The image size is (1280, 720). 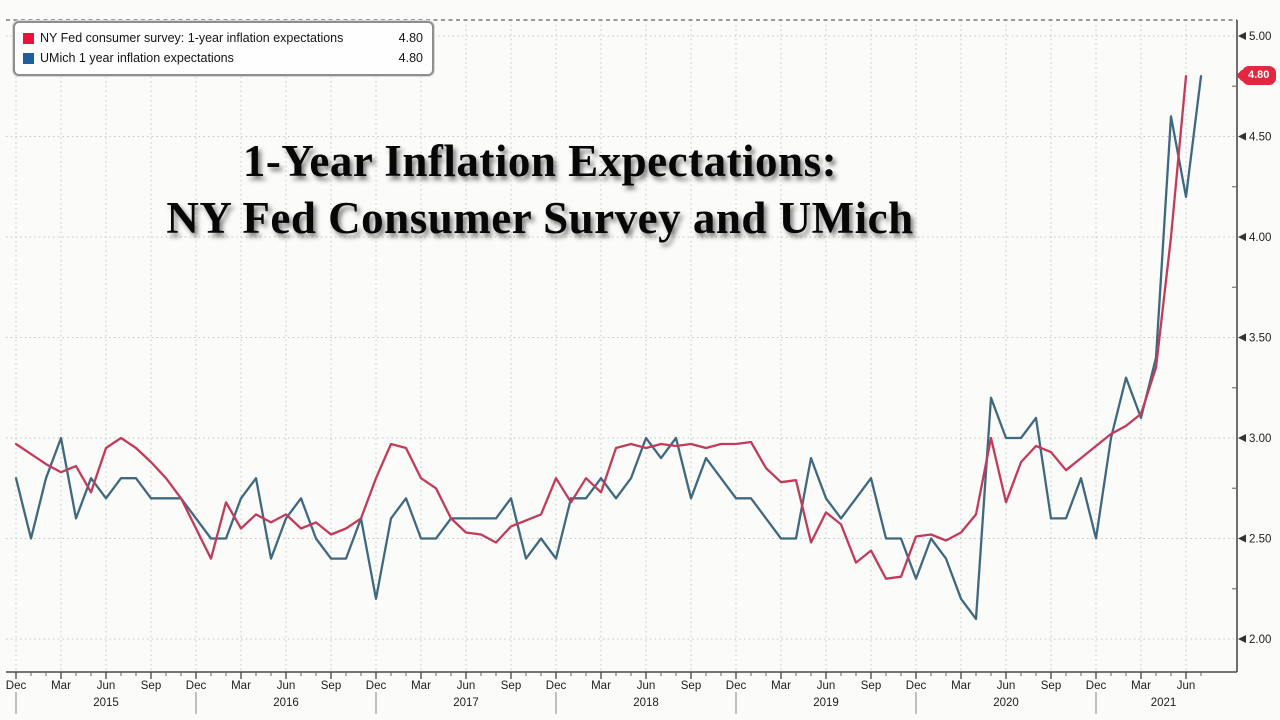 What do you see at coordinates (1260, 138) in the screenshot?
I see `svg-text: 4.50` at bounding box center [1260, 138].